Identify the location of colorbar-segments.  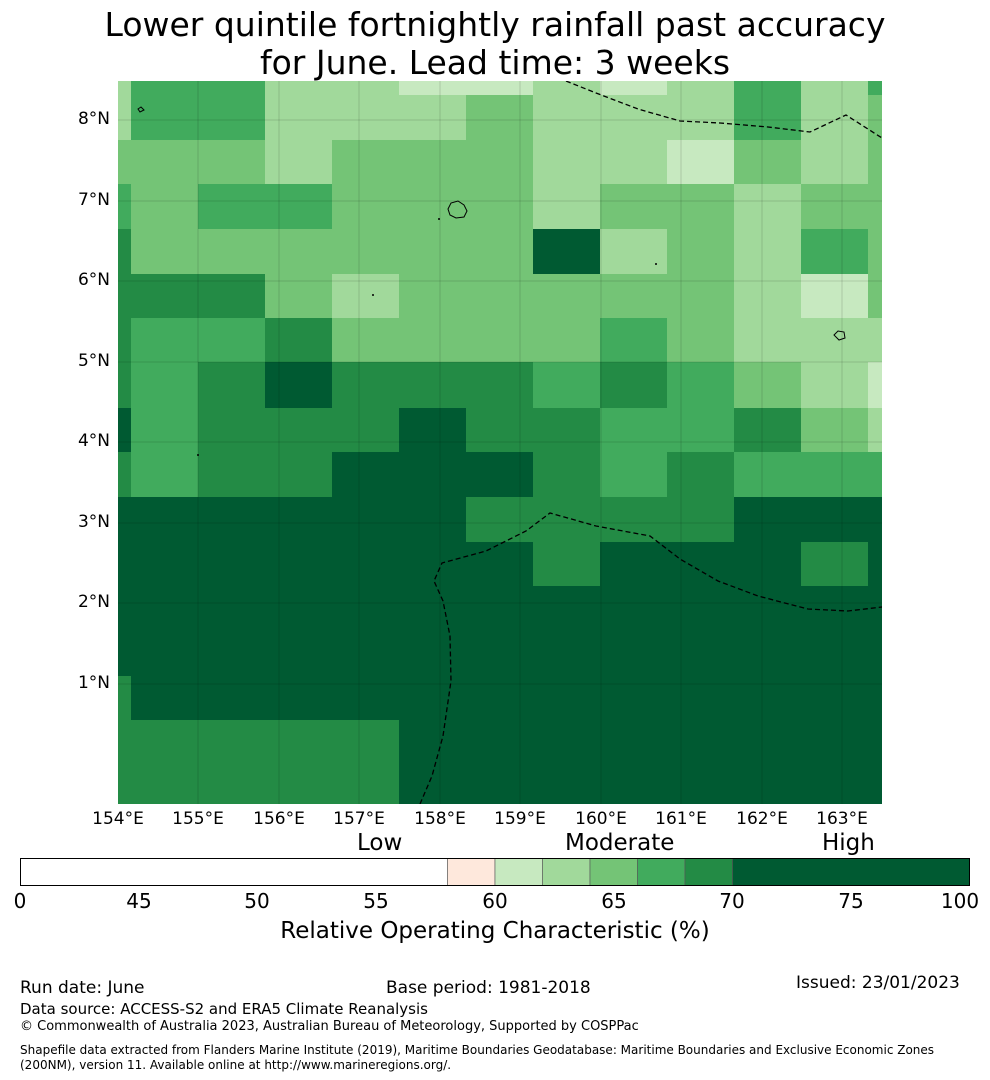
(495, 872).